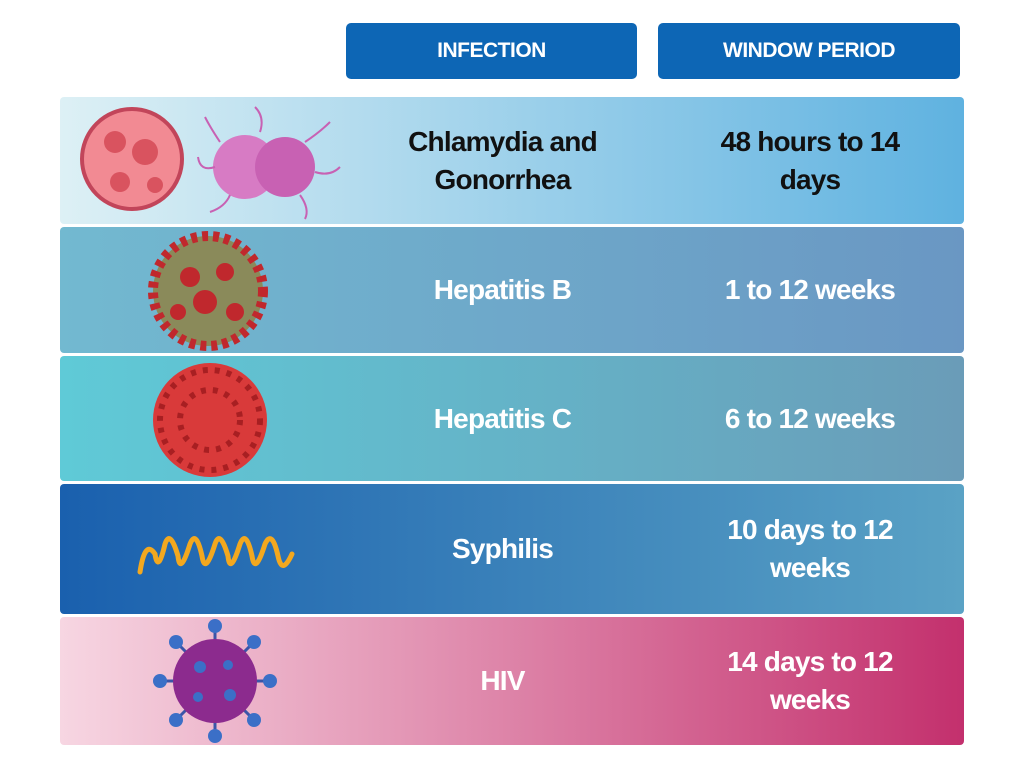 The width and height of the screenshot is (1024, 768). What do you see at coordinates (810, 548) in the screenshot?
I see `window-period: 10 days to 12 weeks` at bounding box center [810, 548].